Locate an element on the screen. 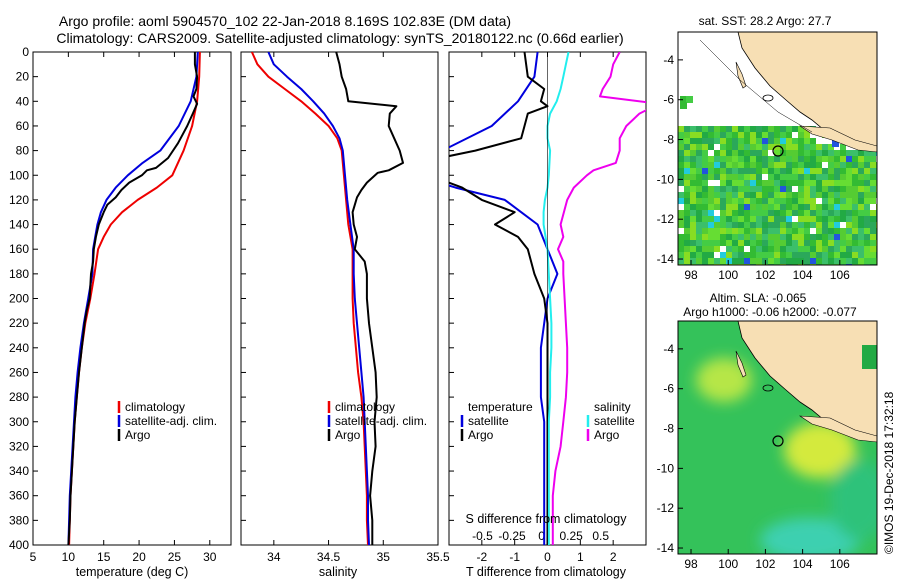  y-tick-label: 260 is located at coordinates (19, 372).